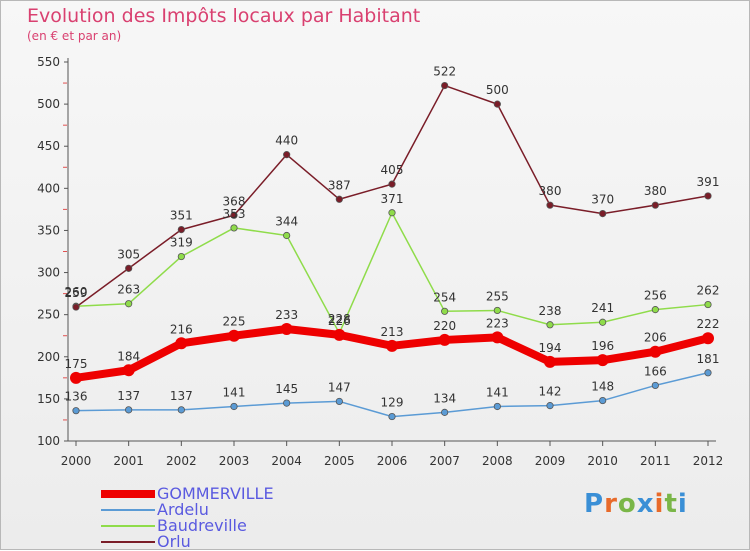  I want to click on x-tick-label: 2006, so click(392, 461).